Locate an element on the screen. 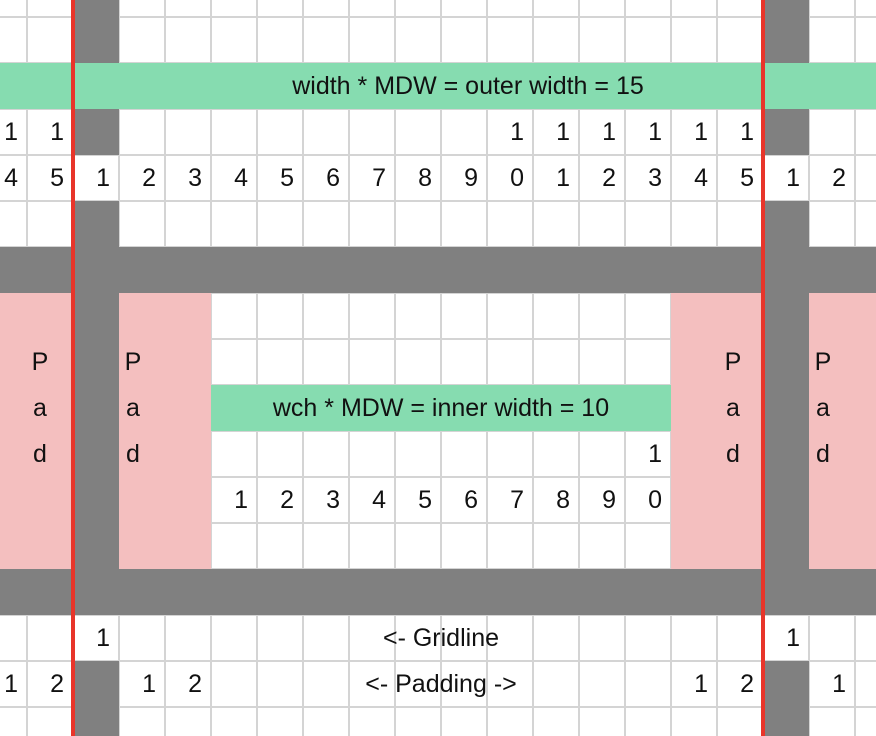 Image resolution: width=876 pixels, height=736 pixels. gridline-row-top is located at coordinates (438, 270).